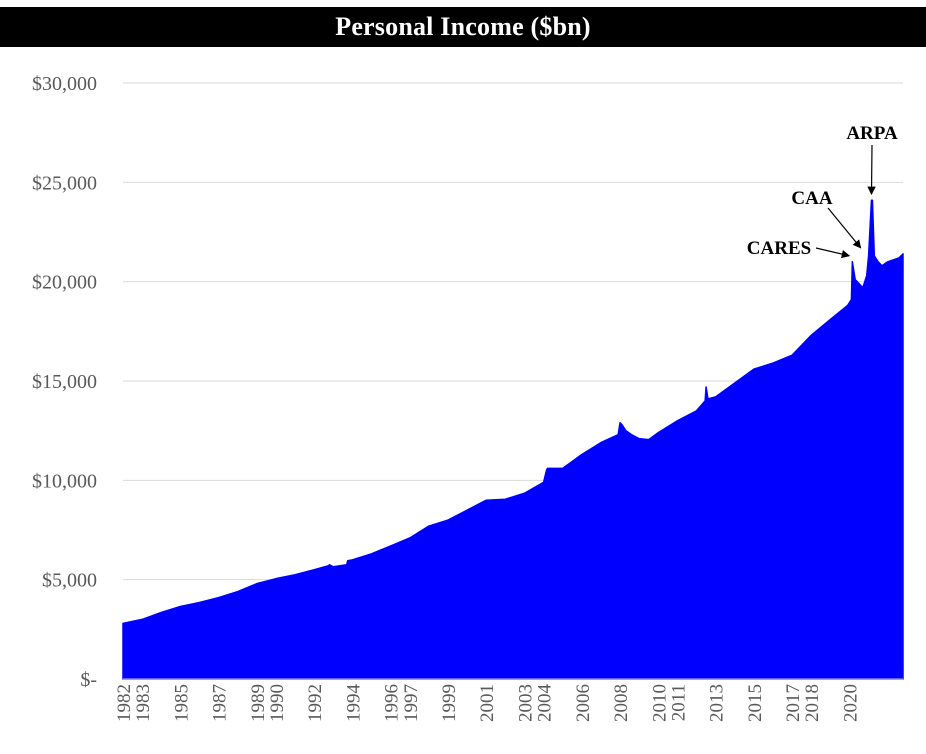 The image size is (926, 754). What do you see at coordinates (793, 703) in the screenshot?
I see `x-tick-label: 2017` at bounding box center [793, 703].